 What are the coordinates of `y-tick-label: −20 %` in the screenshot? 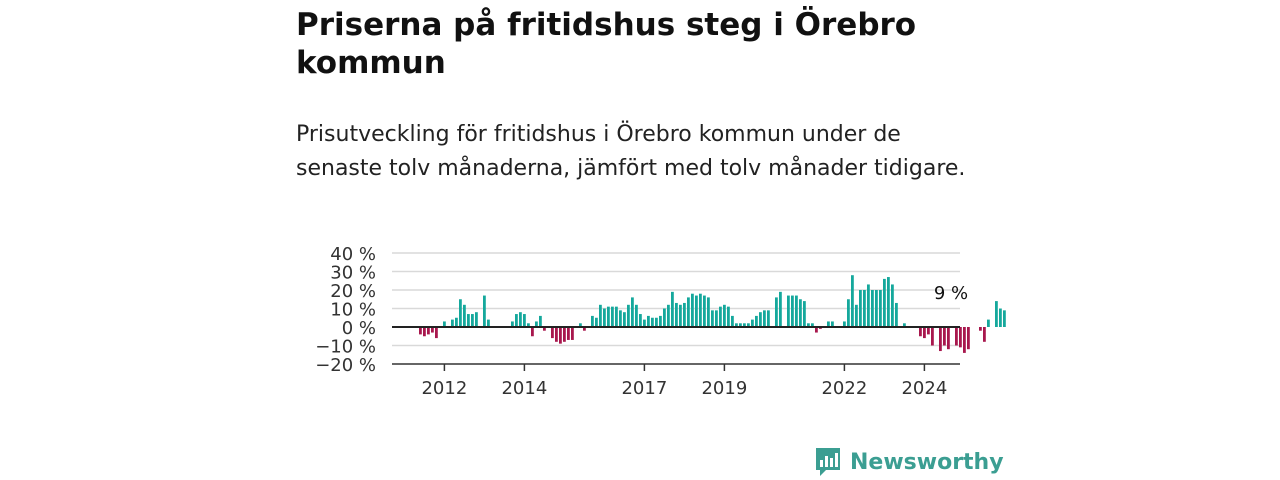 It's located at (345, 365).